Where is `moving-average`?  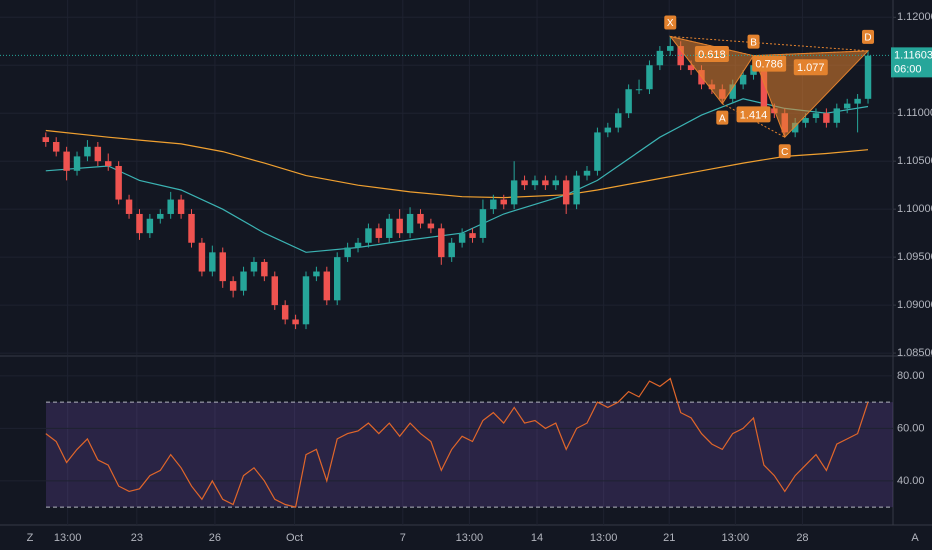 moving-average is located at coordinates (457, 164).